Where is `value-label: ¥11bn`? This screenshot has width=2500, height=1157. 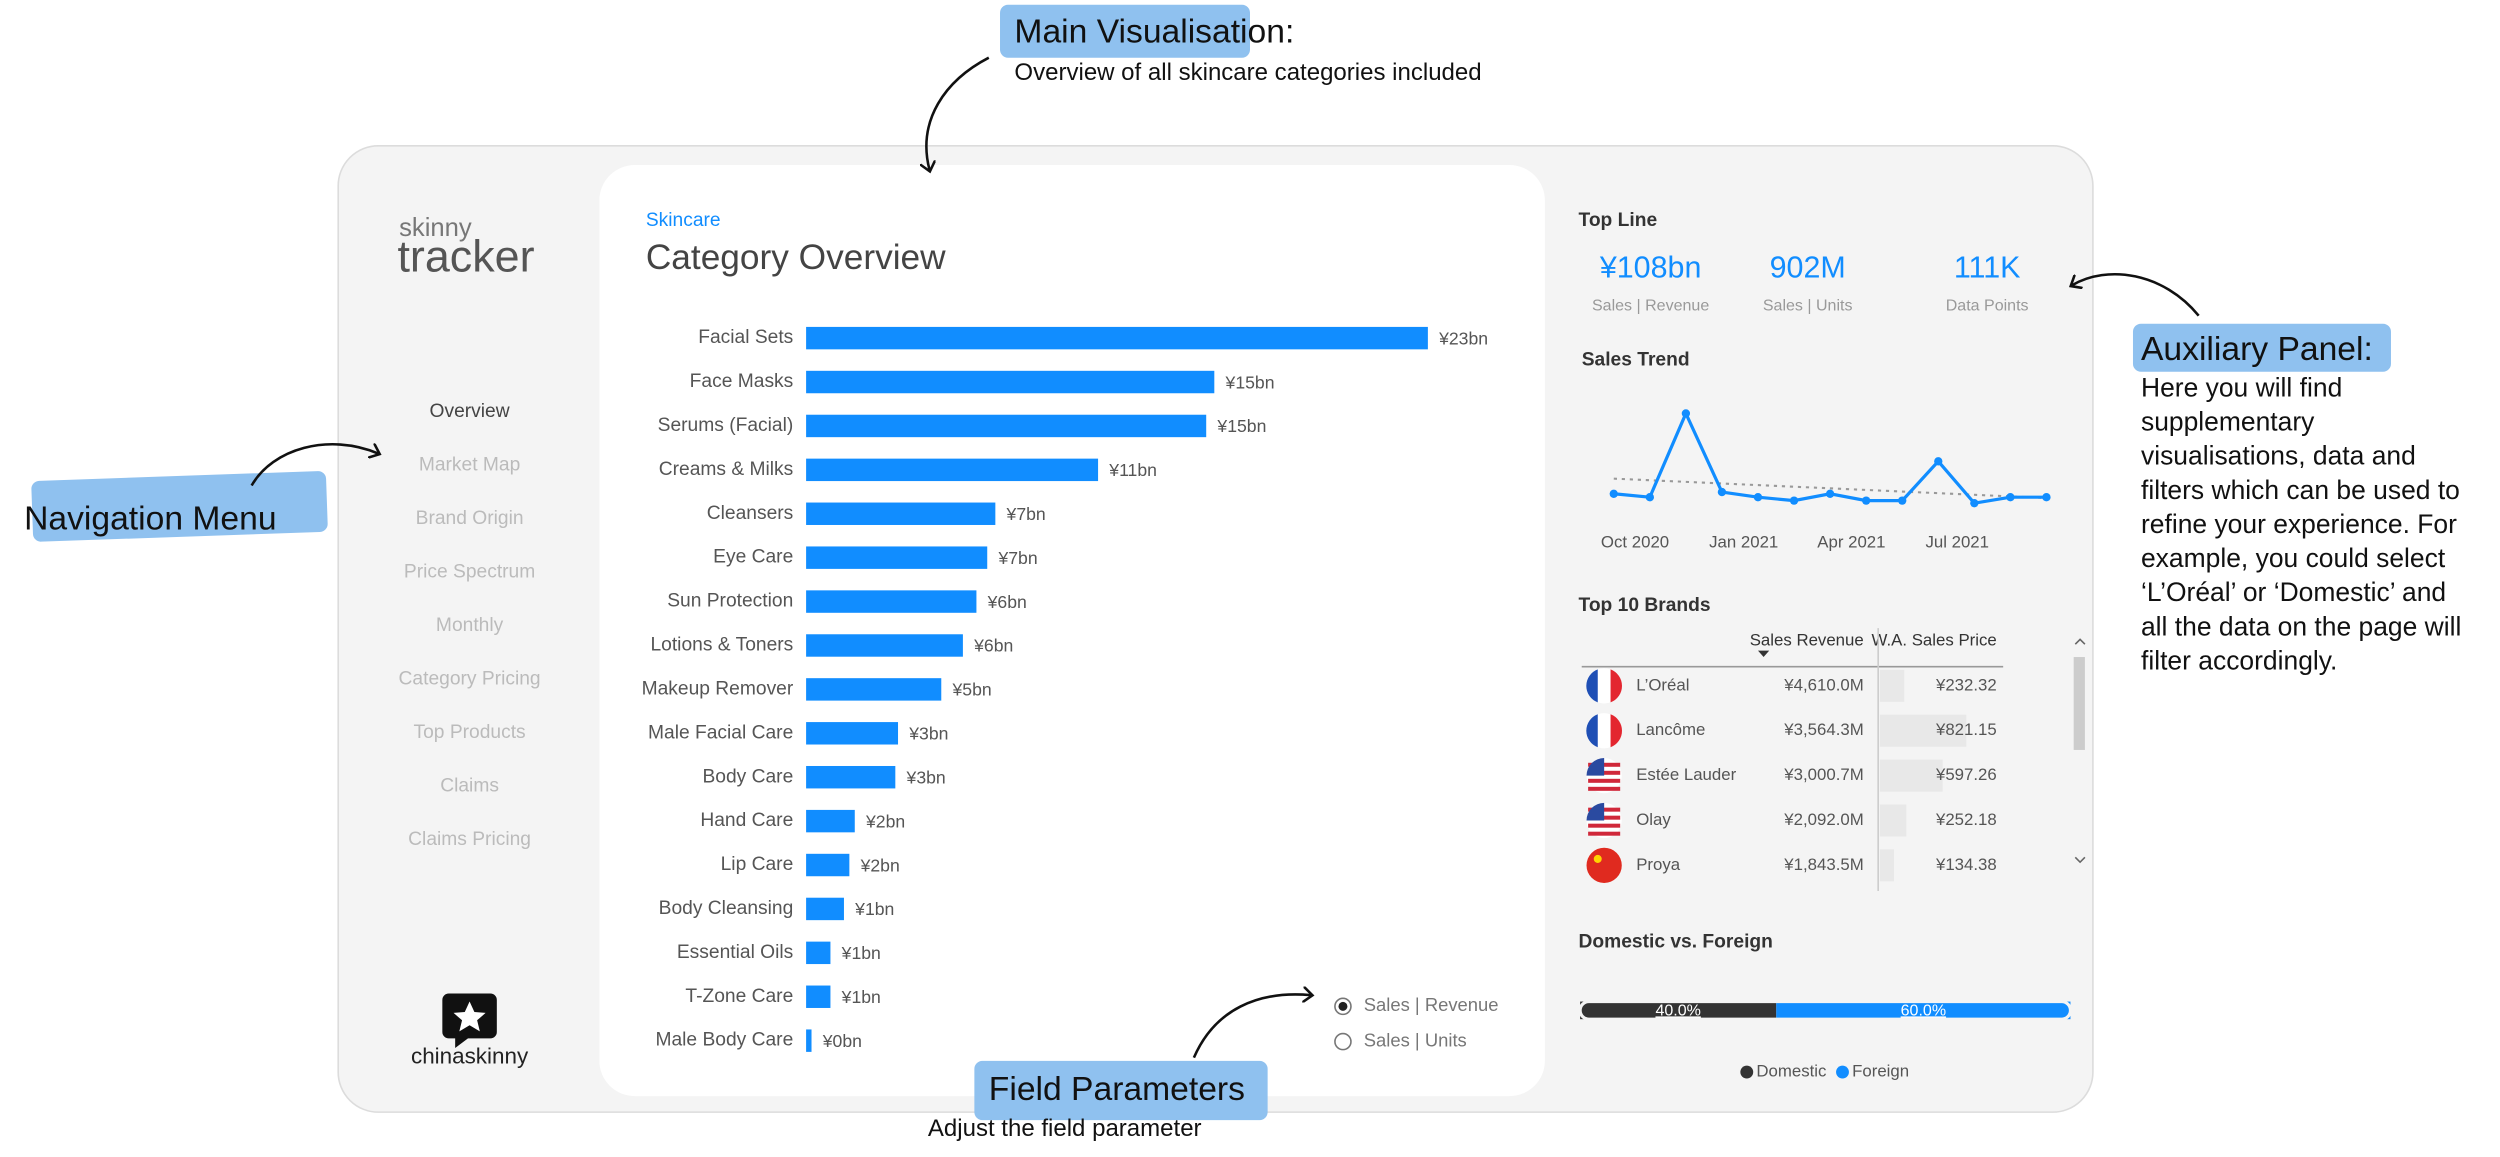
value-label: ¥11bn is located at coordinates (1132, 470).